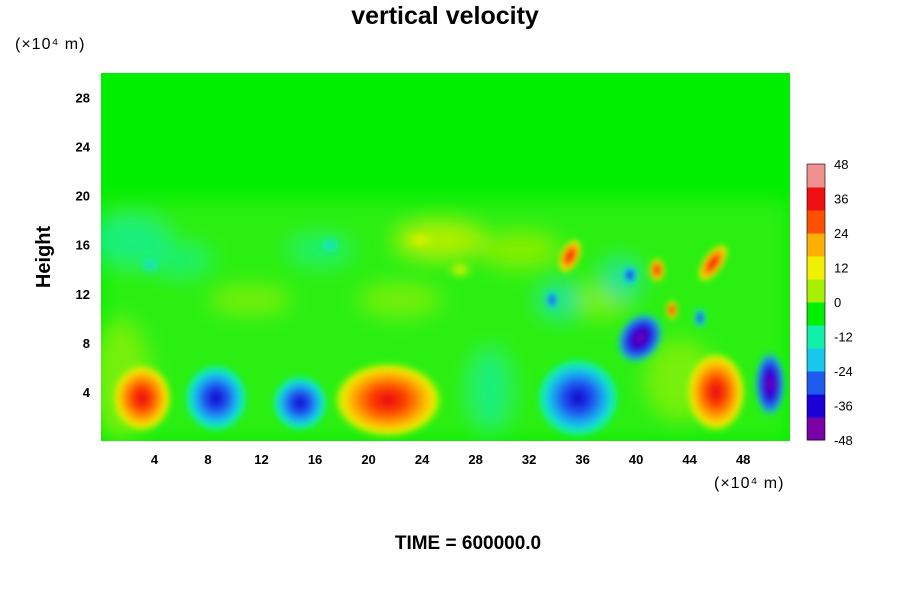  Describe the element at coordinates (843, 337) in the screenshot. I see `colorbar-tick-label: -12` at that location.